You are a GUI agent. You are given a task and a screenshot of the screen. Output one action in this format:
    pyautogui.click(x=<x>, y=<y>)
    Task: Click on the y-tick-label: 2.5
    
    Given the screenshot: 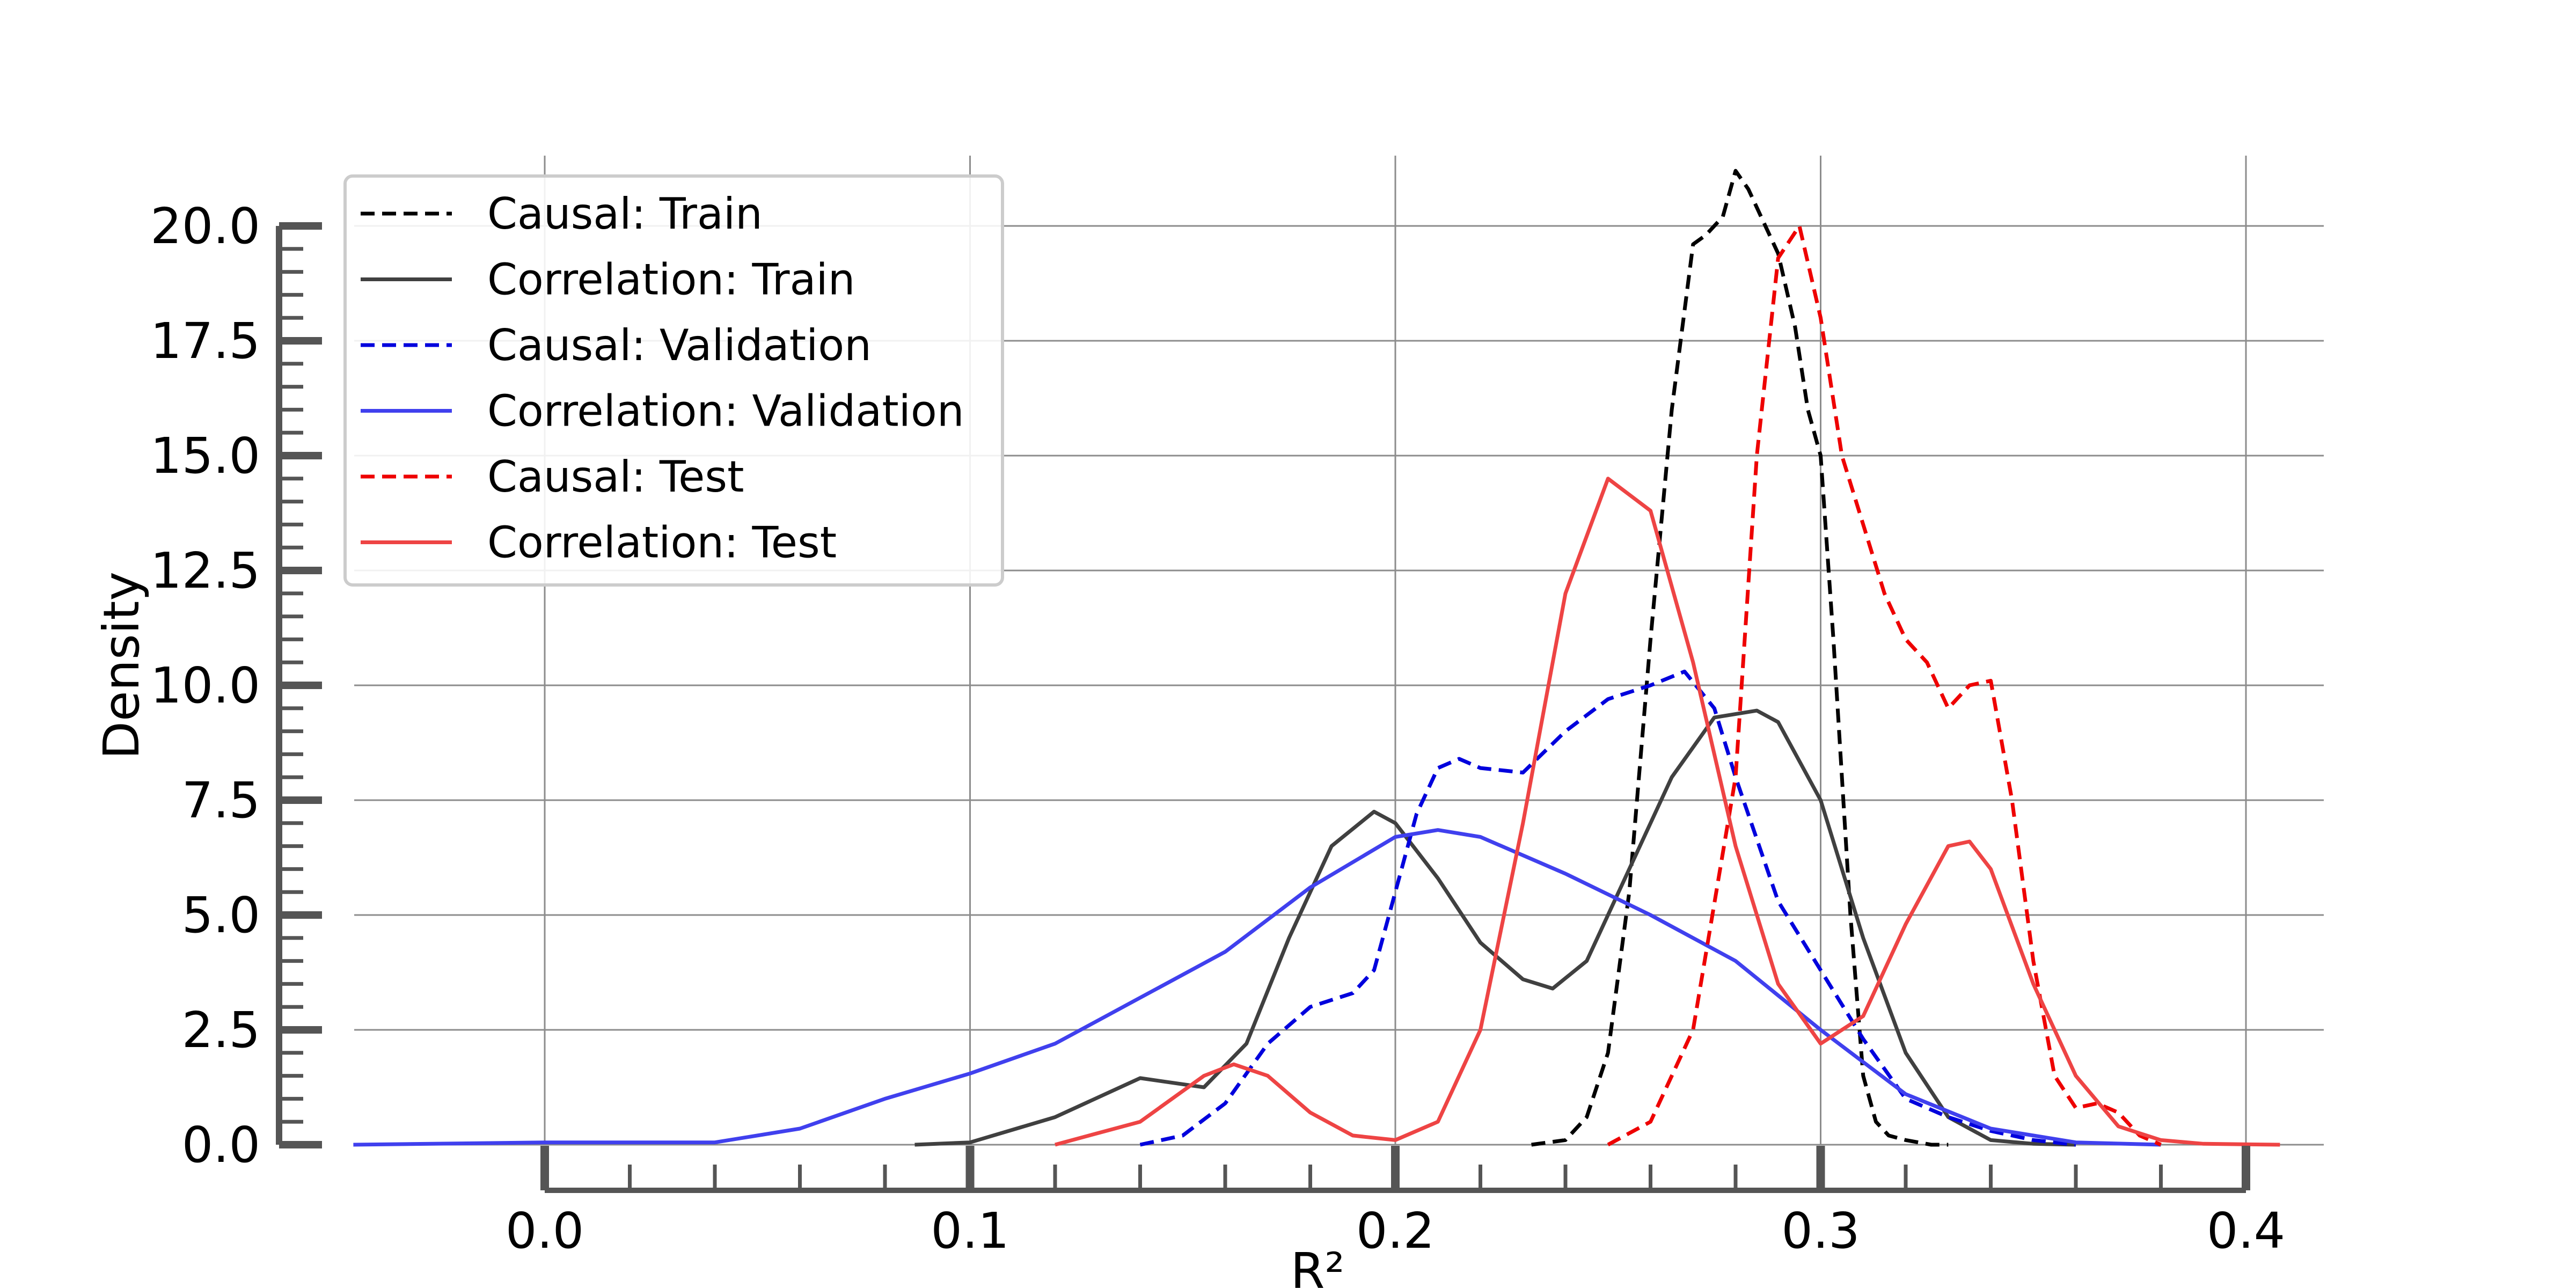 What is the action you would take?
    pyautogui.click(x=221, y=1030)
    